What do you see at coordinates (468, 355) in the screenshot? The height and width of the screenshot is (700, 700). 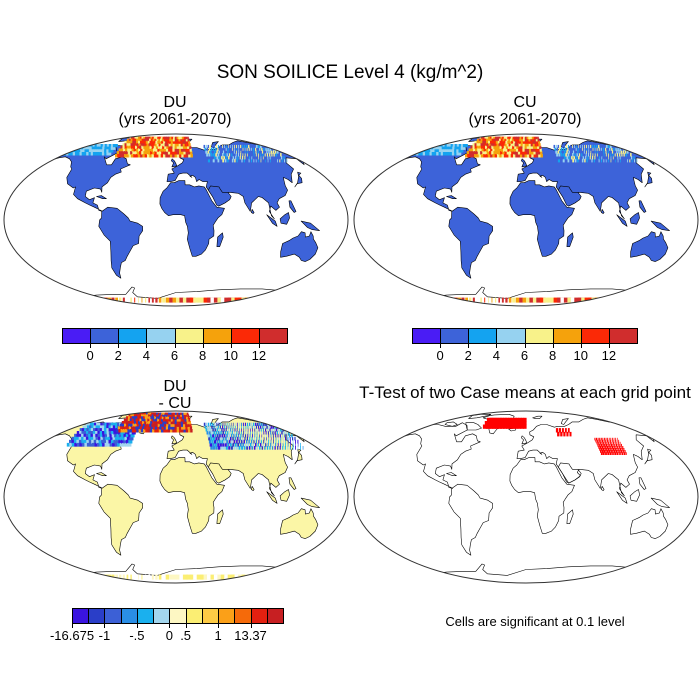 I see `colorbar-cu-label: 2` at bounding box center [468, 355].